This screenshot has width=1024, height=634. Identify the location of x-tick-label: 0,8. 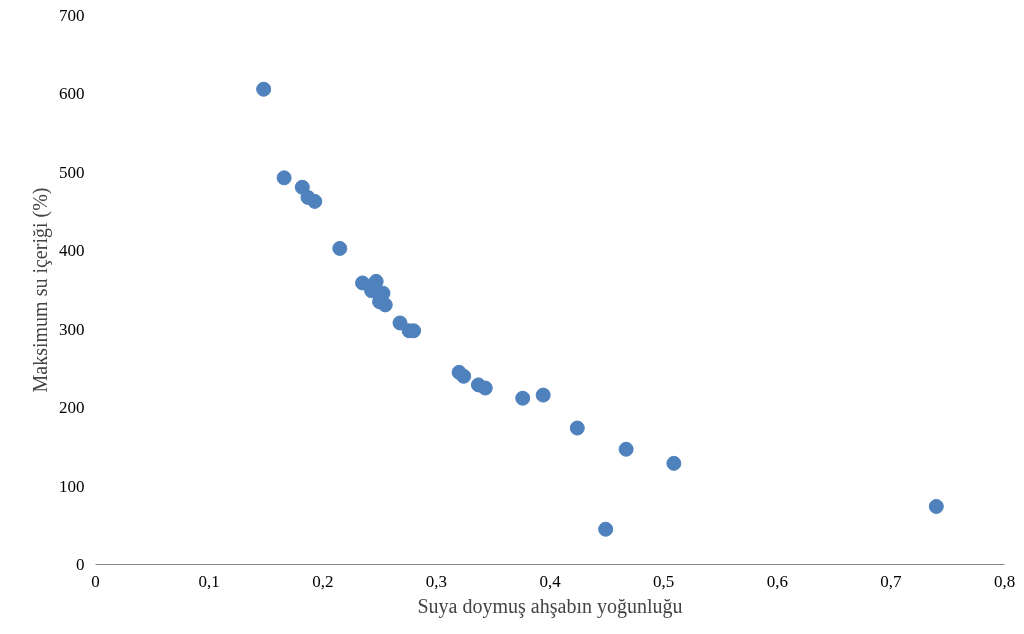
(1004, 581).